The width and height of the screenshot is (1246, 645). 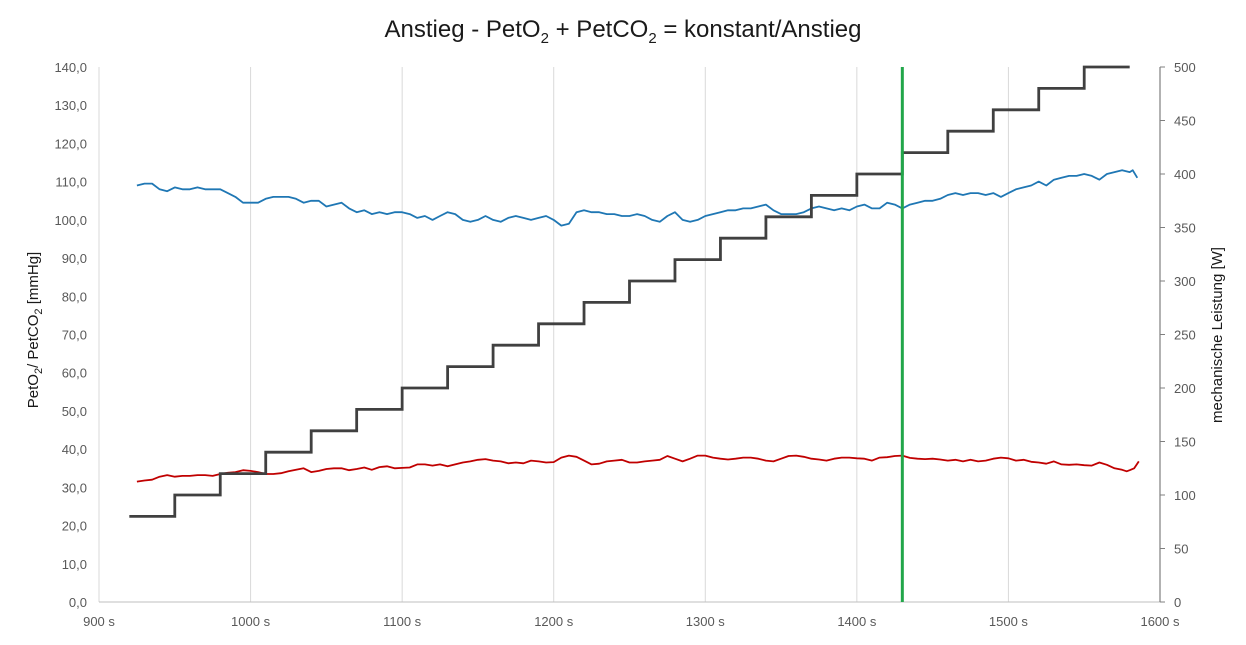 I want to click on y-left-tick-label: 30,0, so click(x=74, y=487).